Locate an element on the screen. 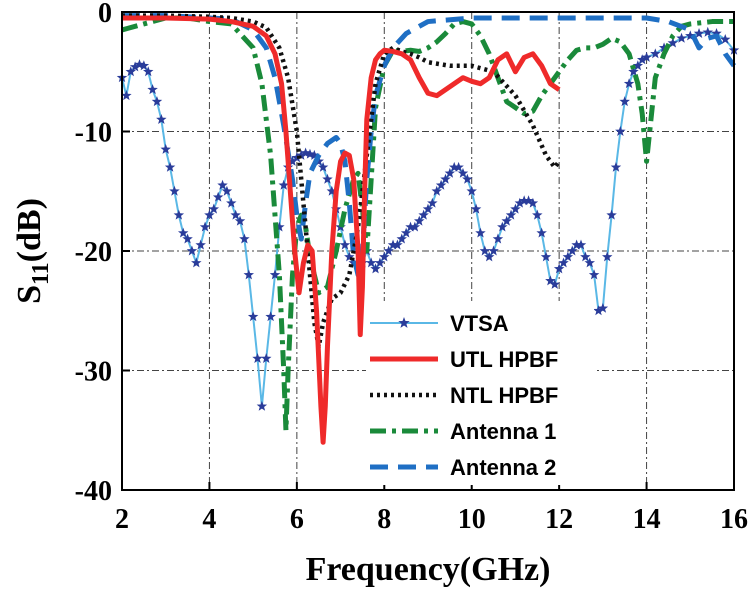 The image size is (750, 591). y-axis-label-unit: (dB) is located at coordinates (29, 230).